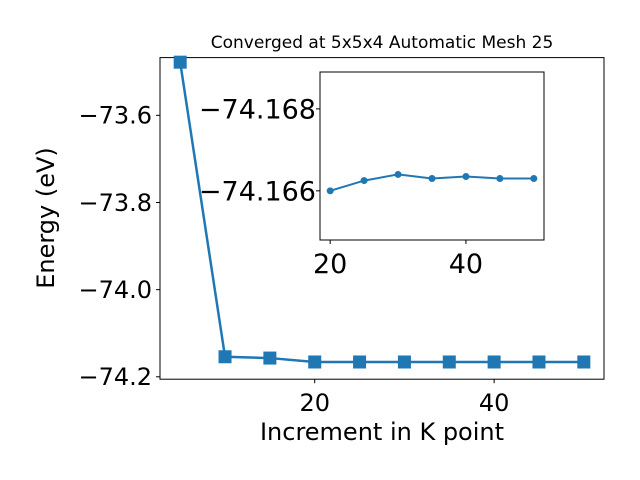 The image size is (640, 480). Describe the element at coordinates (46, 218) in the screenshot. I see `main-y-axis-label: Energy (eV)` at that location.